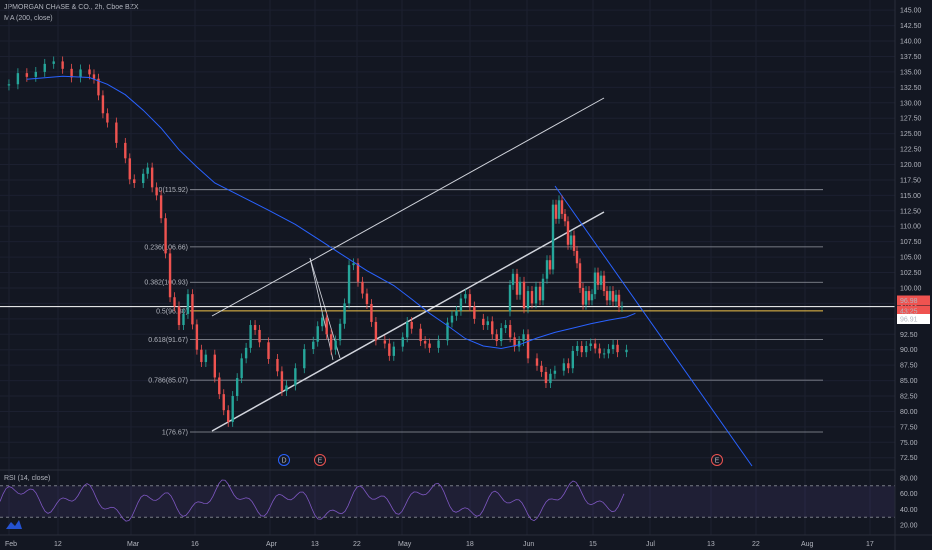  I want to click on price-tick-label: 105.00, so click(911, 258).